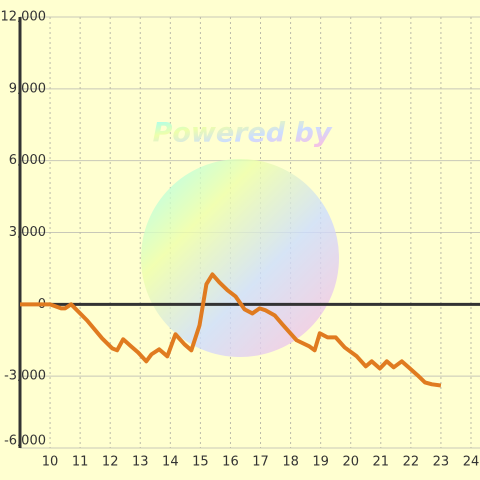 The height and width of the screenshot is (480, 480). I want to click on y-tick-label: -3,000, so click(25, 376).